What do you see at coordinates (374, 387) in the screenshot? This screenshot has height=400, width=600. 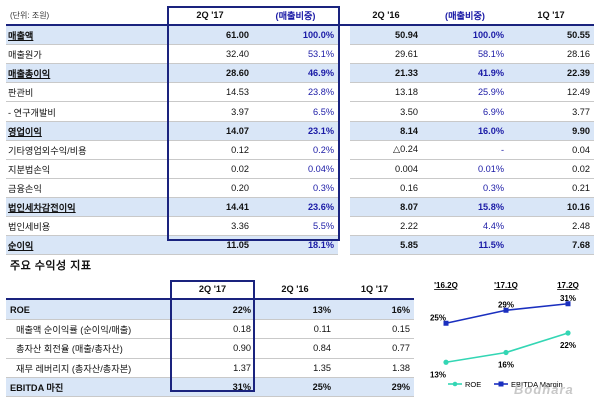 I see `value-cell: 29%` at bounding box center [374, 387].